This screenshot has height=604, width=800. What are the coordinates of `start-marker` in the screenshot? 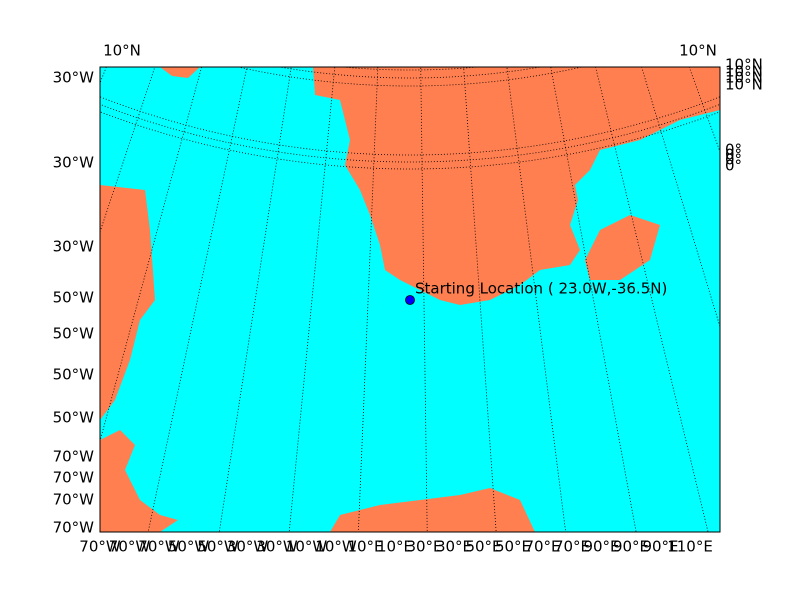 It's located at (410, 300).